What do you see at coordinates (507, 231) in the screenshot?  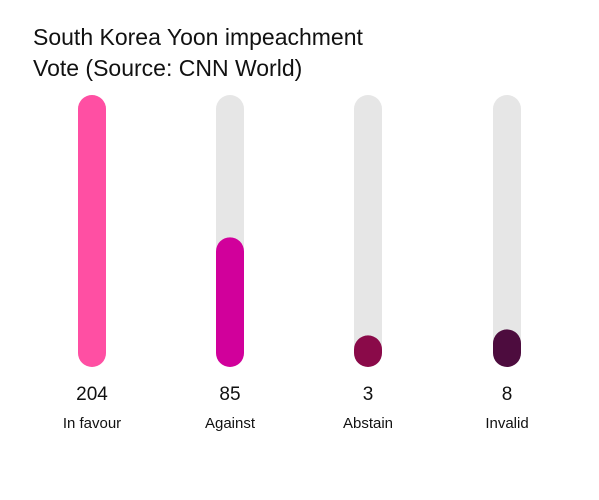 I see `bar-track-invalid` at bounding box center [507, 231].